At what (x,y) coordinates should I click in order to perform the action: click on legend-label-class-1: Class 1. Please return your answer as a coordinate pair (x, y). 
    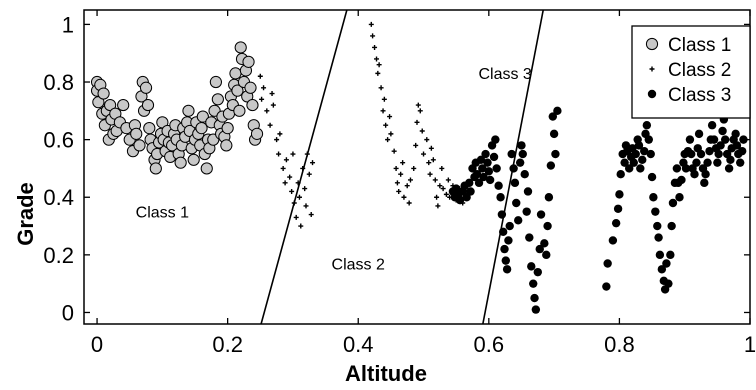
    Looking at the image, I should click on (699, 45).